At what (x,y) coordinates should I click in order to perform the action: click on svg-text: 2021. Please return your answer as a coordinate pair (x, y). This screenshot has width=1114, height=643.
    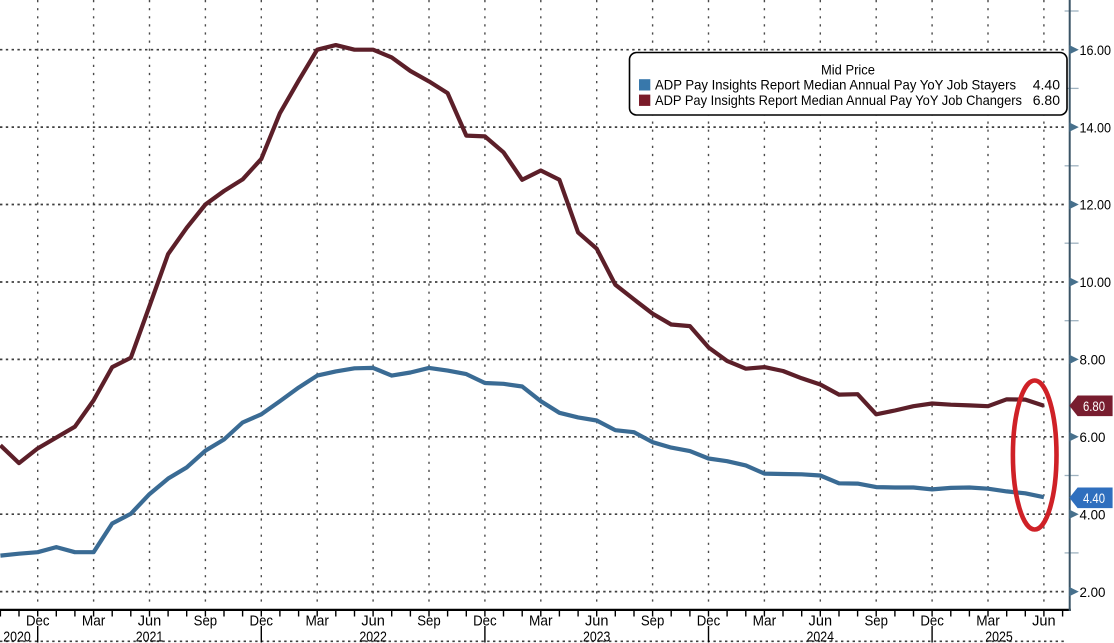
    Looking at the image, I should click on (150, 636).